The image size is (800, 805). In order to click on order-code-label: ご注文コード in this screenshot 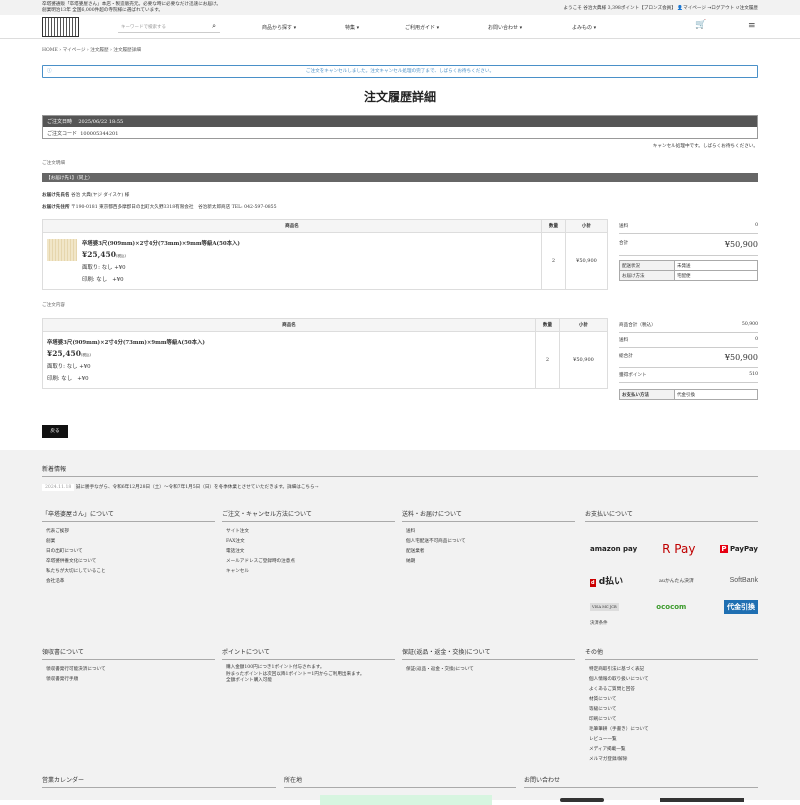, I will do `click(62, 134)`.